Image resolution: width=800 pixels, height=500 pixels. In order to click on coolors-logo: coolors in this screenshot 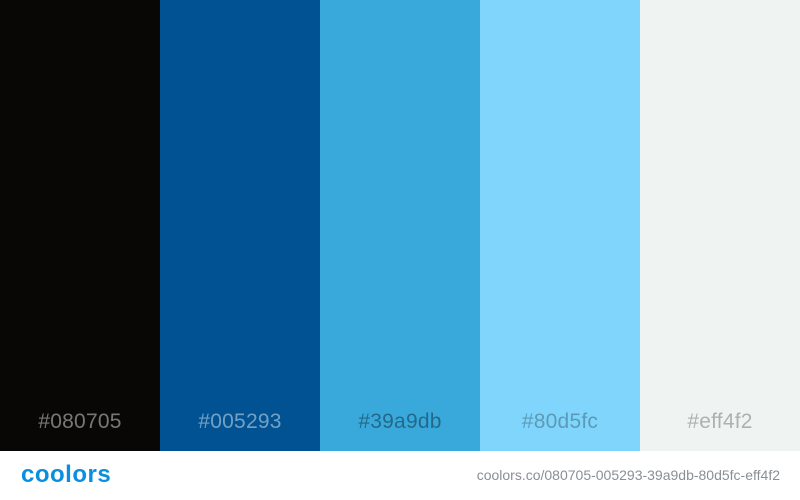, I will do `click(66, 474)`.